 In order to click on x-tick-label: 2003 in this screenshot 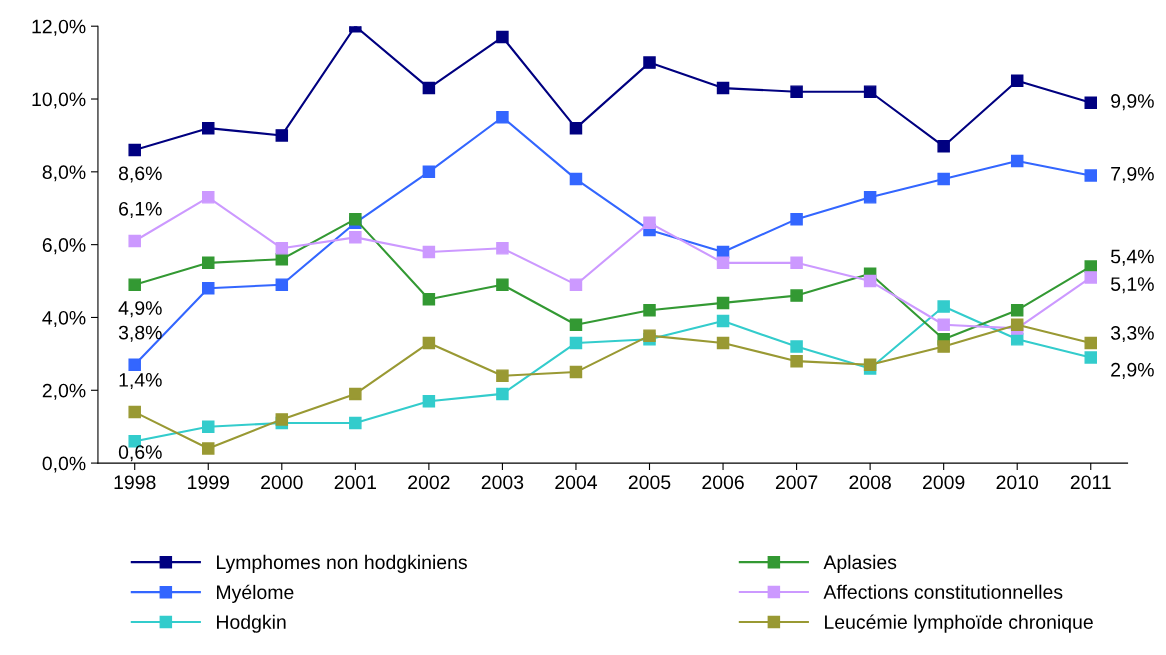, I will do `click(502, 482)`.